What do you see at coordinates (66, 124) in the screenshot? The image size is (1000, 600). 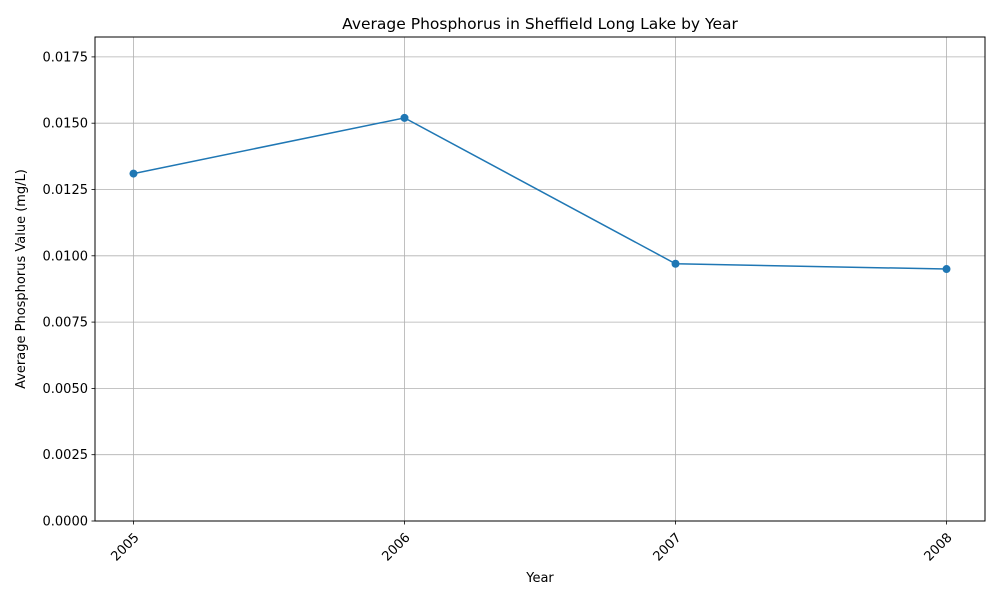 I see `y-tick-label: 0.0150` at bounding box center [66, 124].